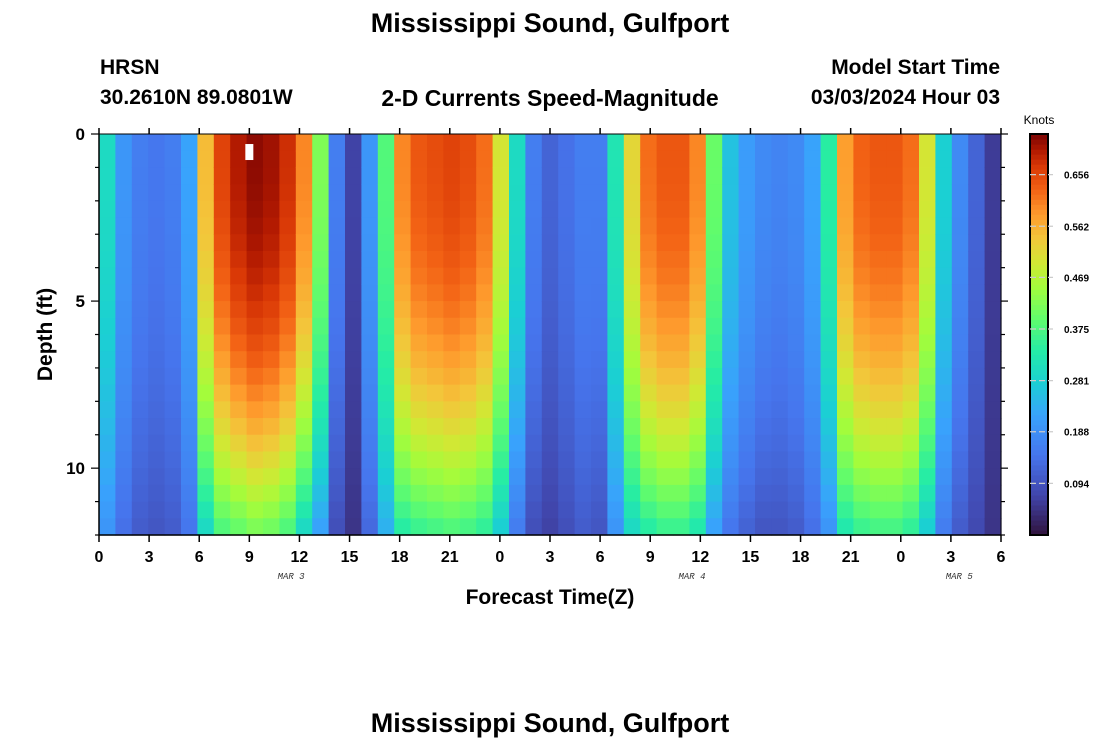 The height and width of the screenshot is (750, 1100). I want to click on x-tick-label: 3, so click(550, 557).